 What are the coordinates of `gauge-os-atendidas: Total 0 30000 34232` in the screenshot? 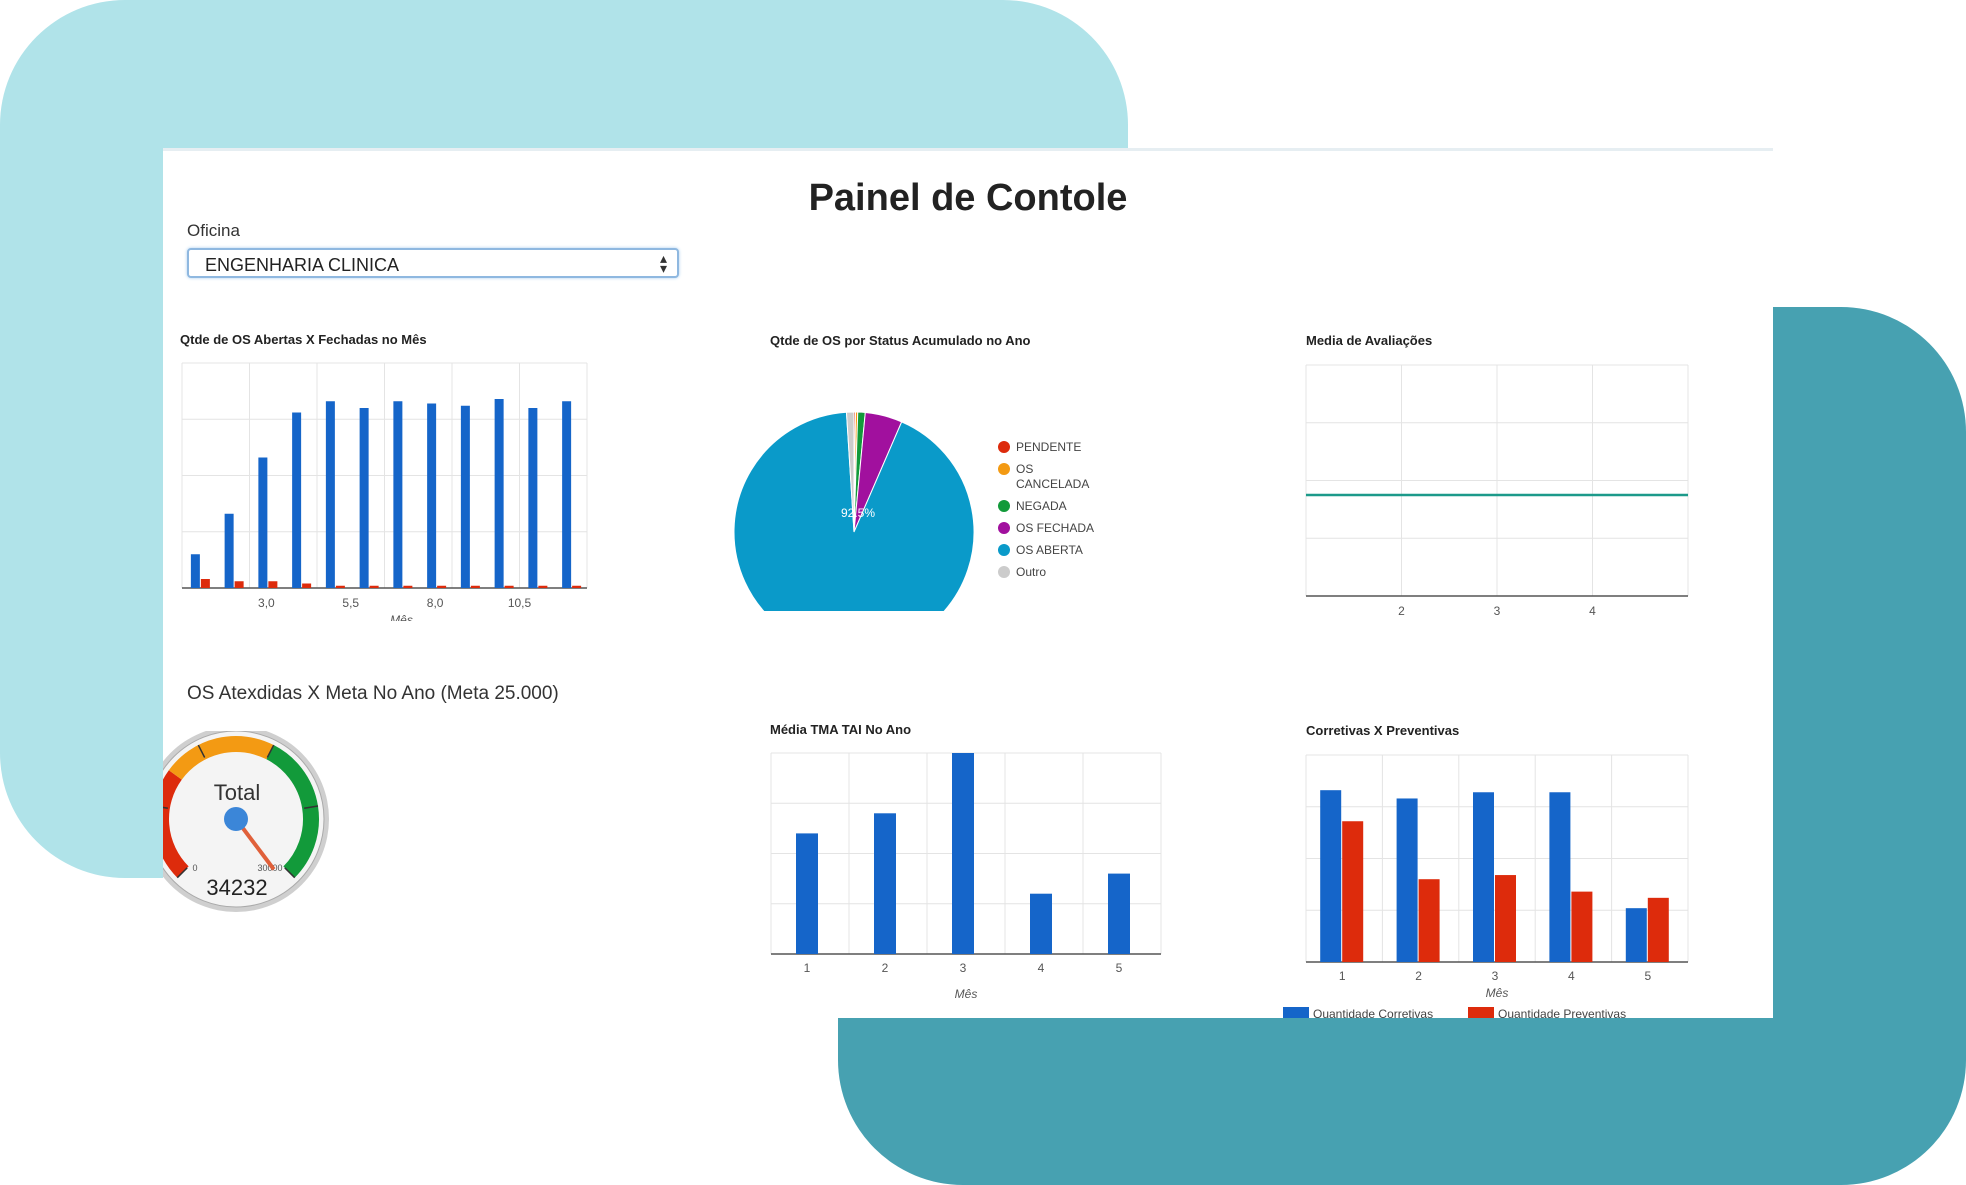 It's located at (246, 821).